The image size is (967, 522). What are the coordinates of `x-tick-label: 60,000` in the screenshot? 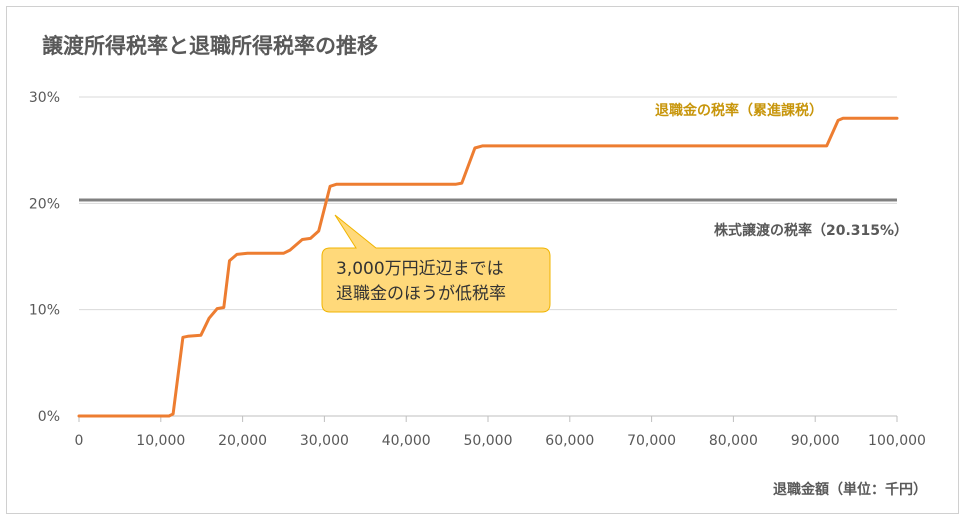 It's located at (569, 441).